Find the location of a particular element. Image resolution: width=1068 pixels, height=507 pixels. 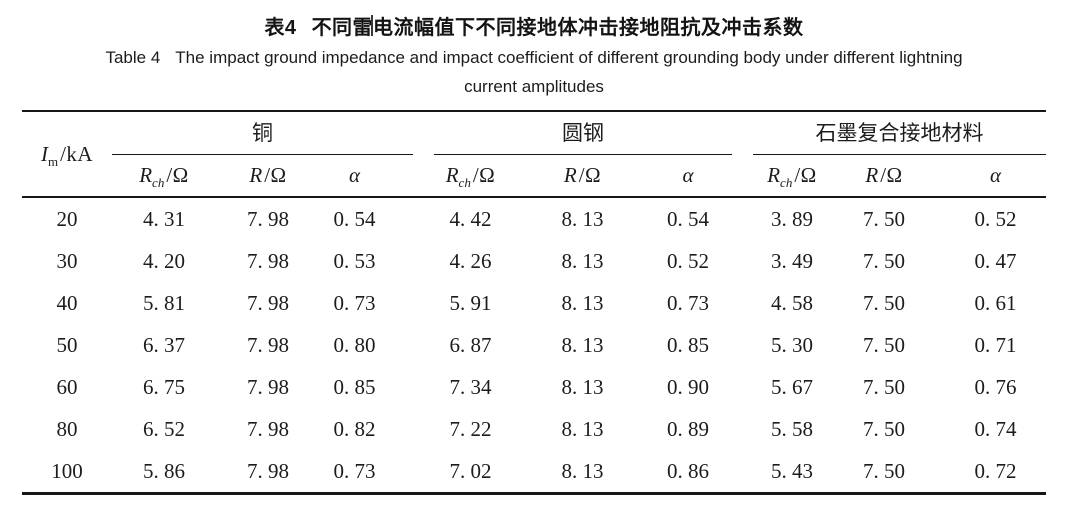

cell: 7. 34 is located at coordinates (470, 386).